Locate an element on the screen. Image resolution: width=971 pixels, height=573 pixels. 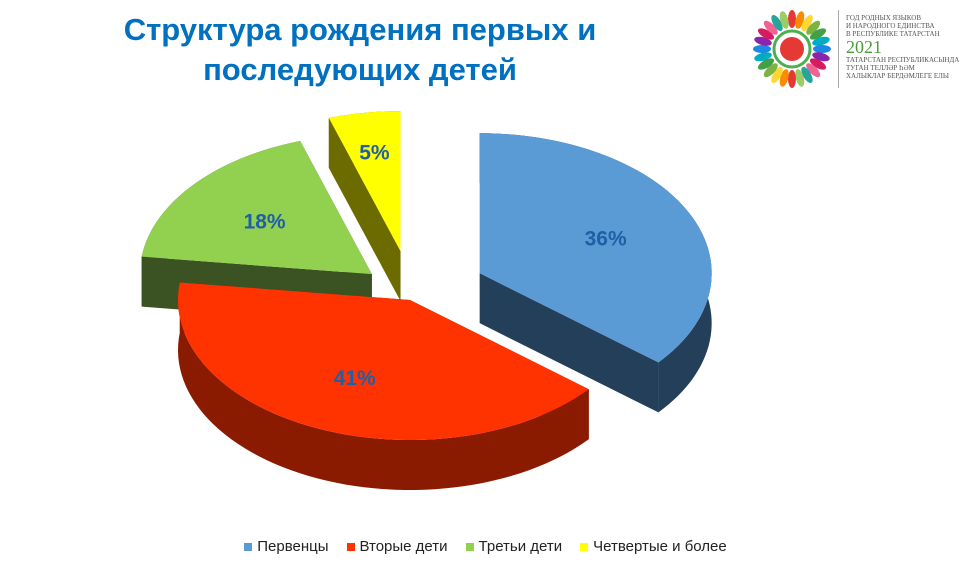
logo-line: И НАРОДНОГО ЕДИНСТВА is located at coordinates (890, 26).